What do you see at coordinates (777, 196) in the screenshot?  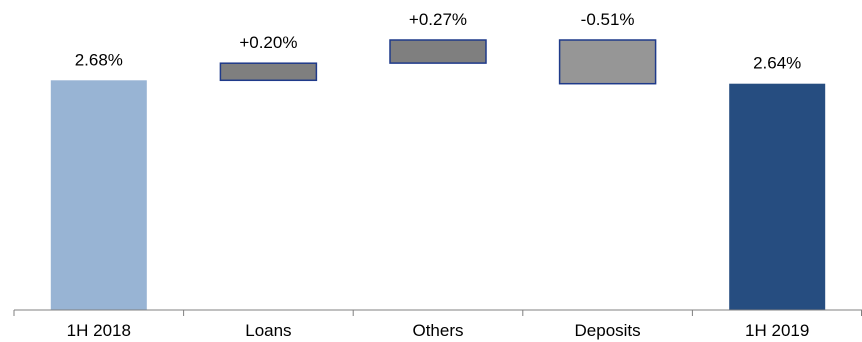 I see `bar-1h-2019` at bounding box center [777, 196].